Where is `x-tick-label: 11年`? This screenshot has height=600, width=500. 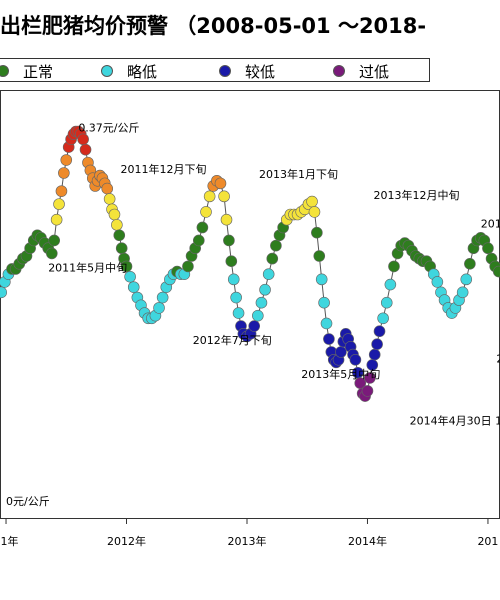 x-tick-label: 11年 is located at coordinates (9, 541).